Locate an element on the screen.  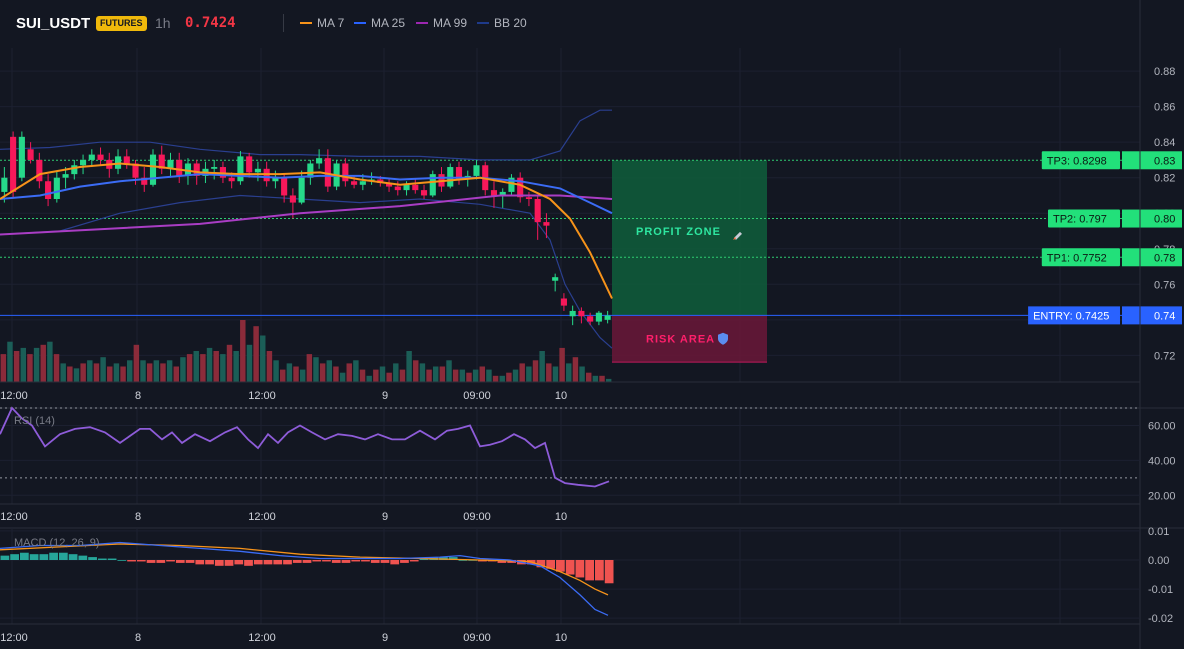
rsi-title: RSI (14) is located at coordinates (34, 421).